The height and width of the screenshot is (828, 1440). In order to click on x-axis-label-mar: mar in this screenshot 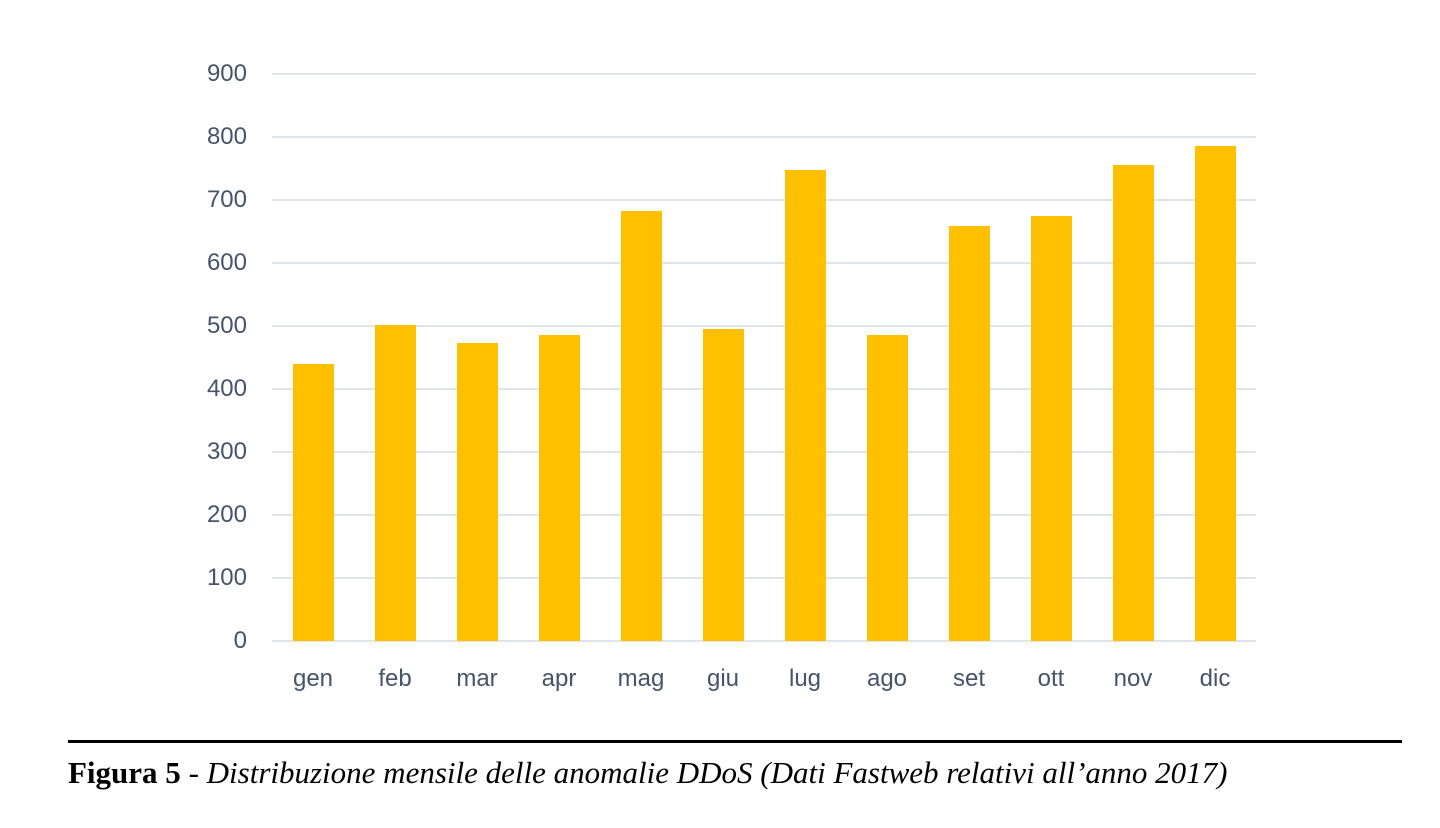, I will do `click(477, 678)`.